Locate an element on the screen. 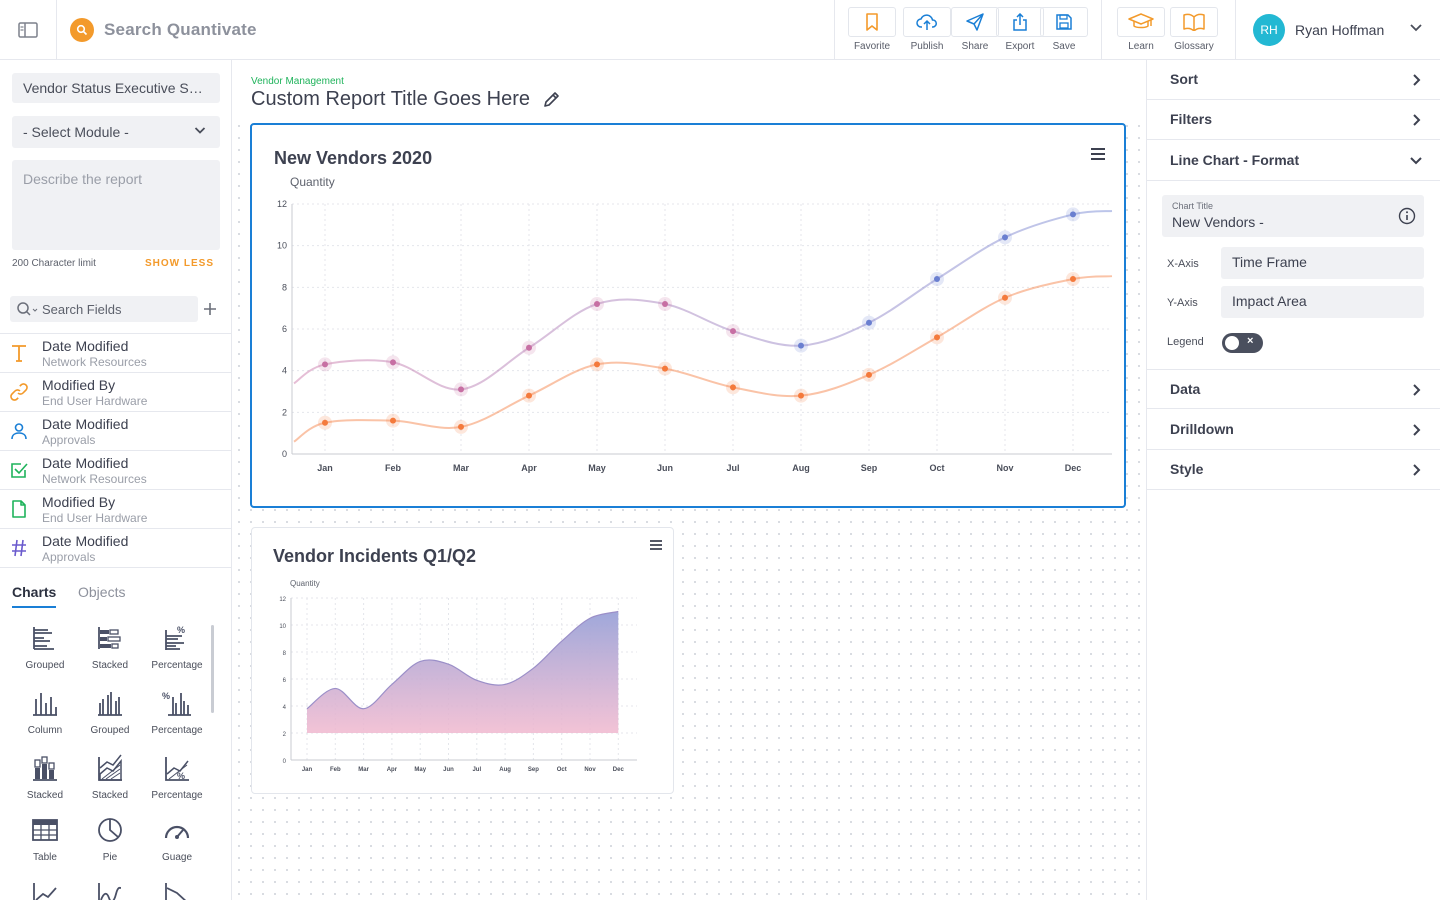 The height and width of the screenshot is (900, 1440). show-less-link: SHOW LESS is located at coordinates (179, 263).